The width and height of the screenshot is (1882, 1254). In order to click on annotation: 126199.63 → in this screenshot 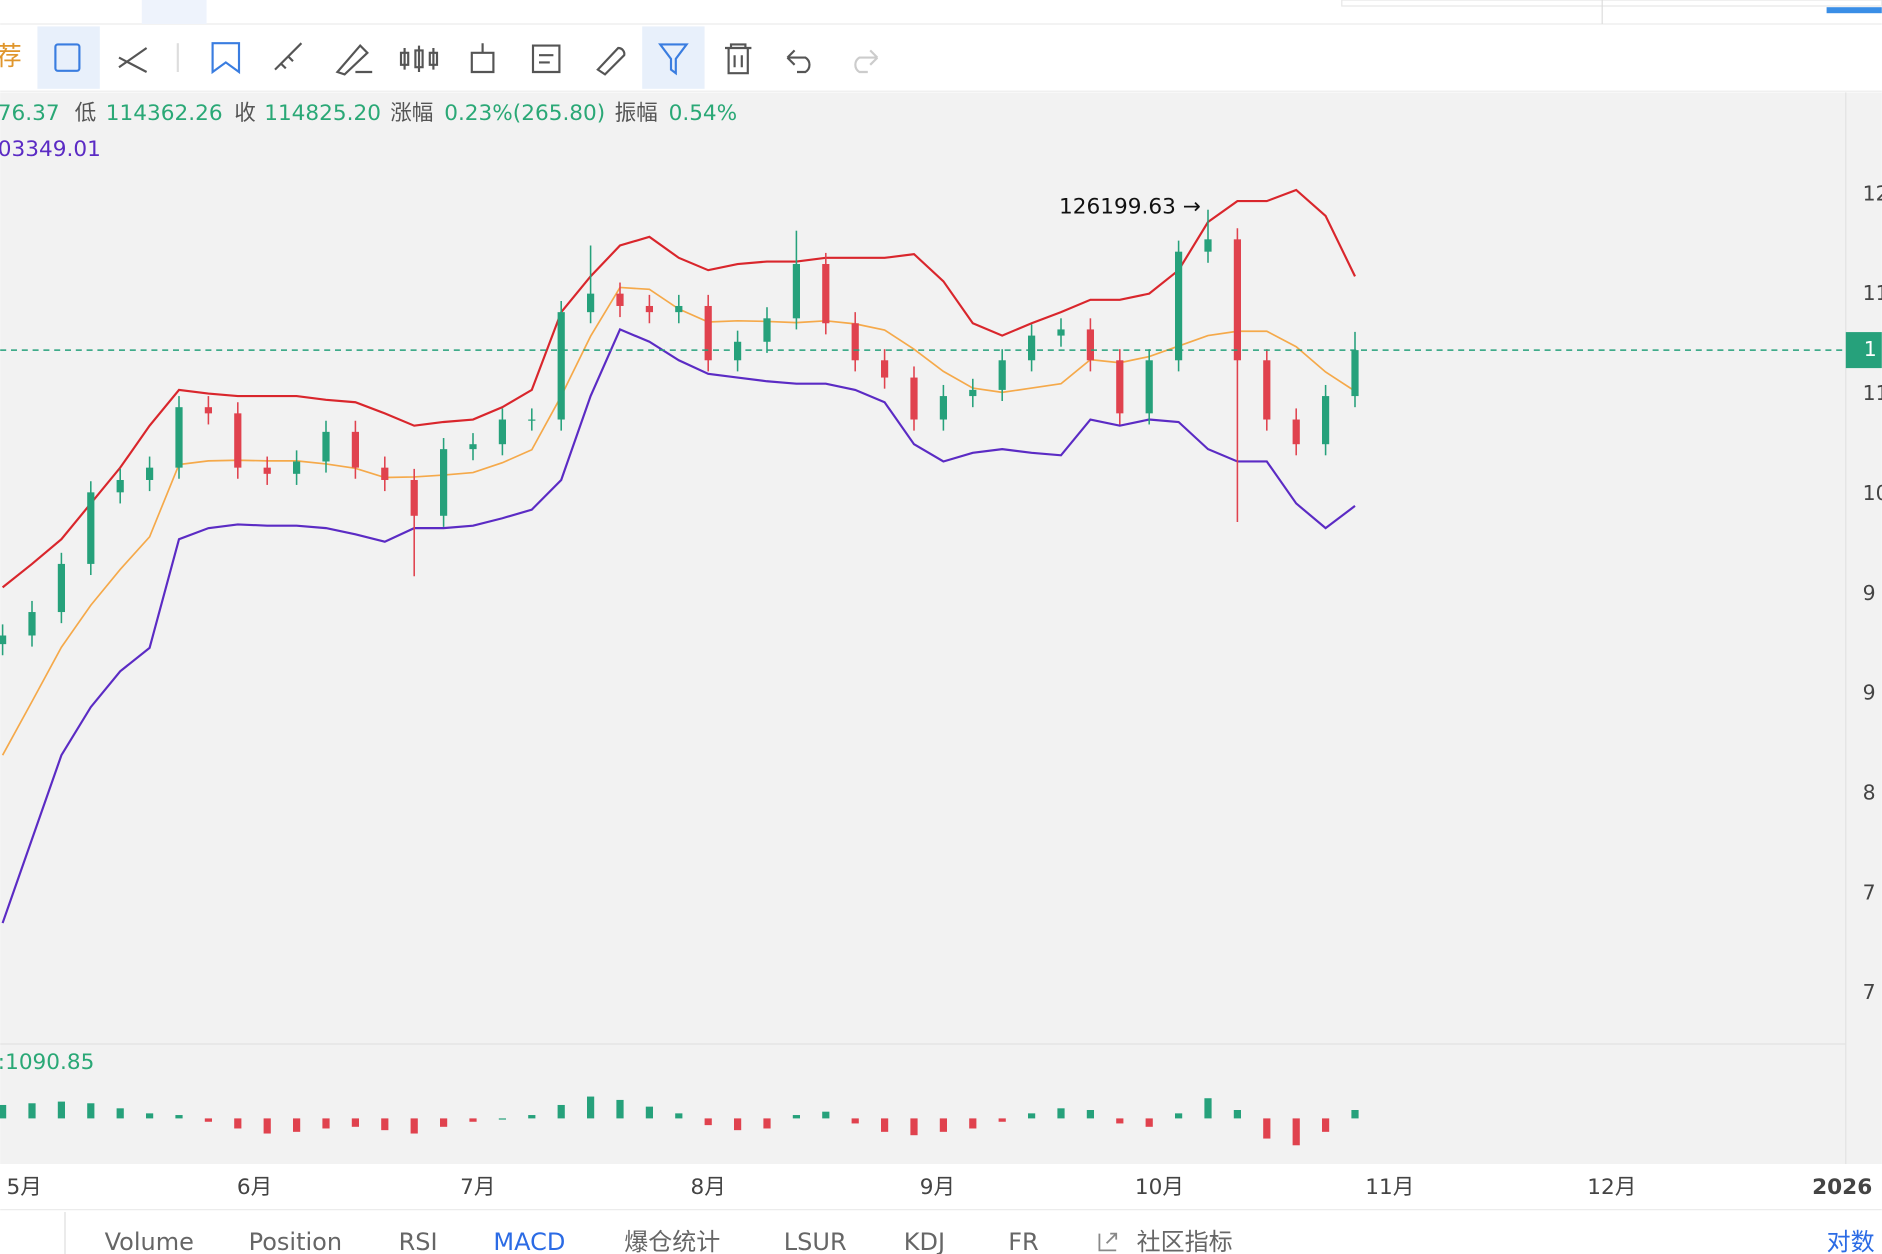, I will do `click(1130, 206)`.